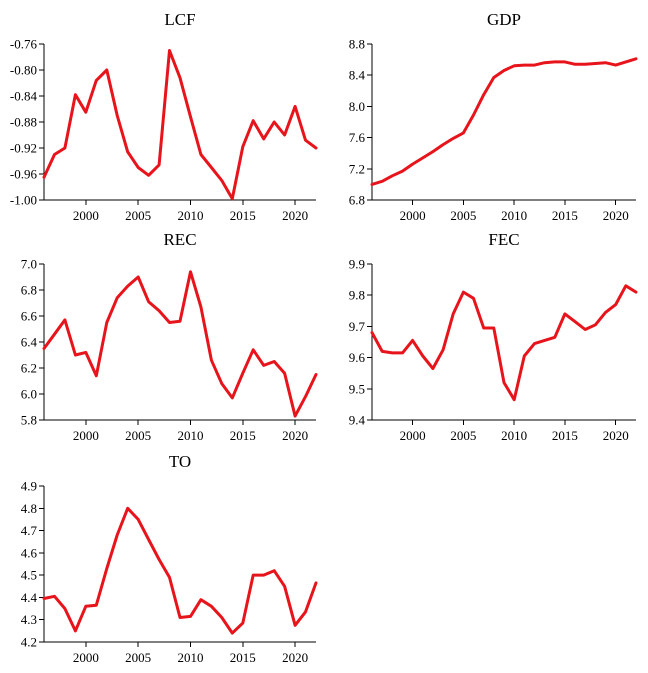  What do you see at coordinates (295, 435) in the screenshot?
I see `x-tick-label-rec: 2020` at bounding box center [295, 435].